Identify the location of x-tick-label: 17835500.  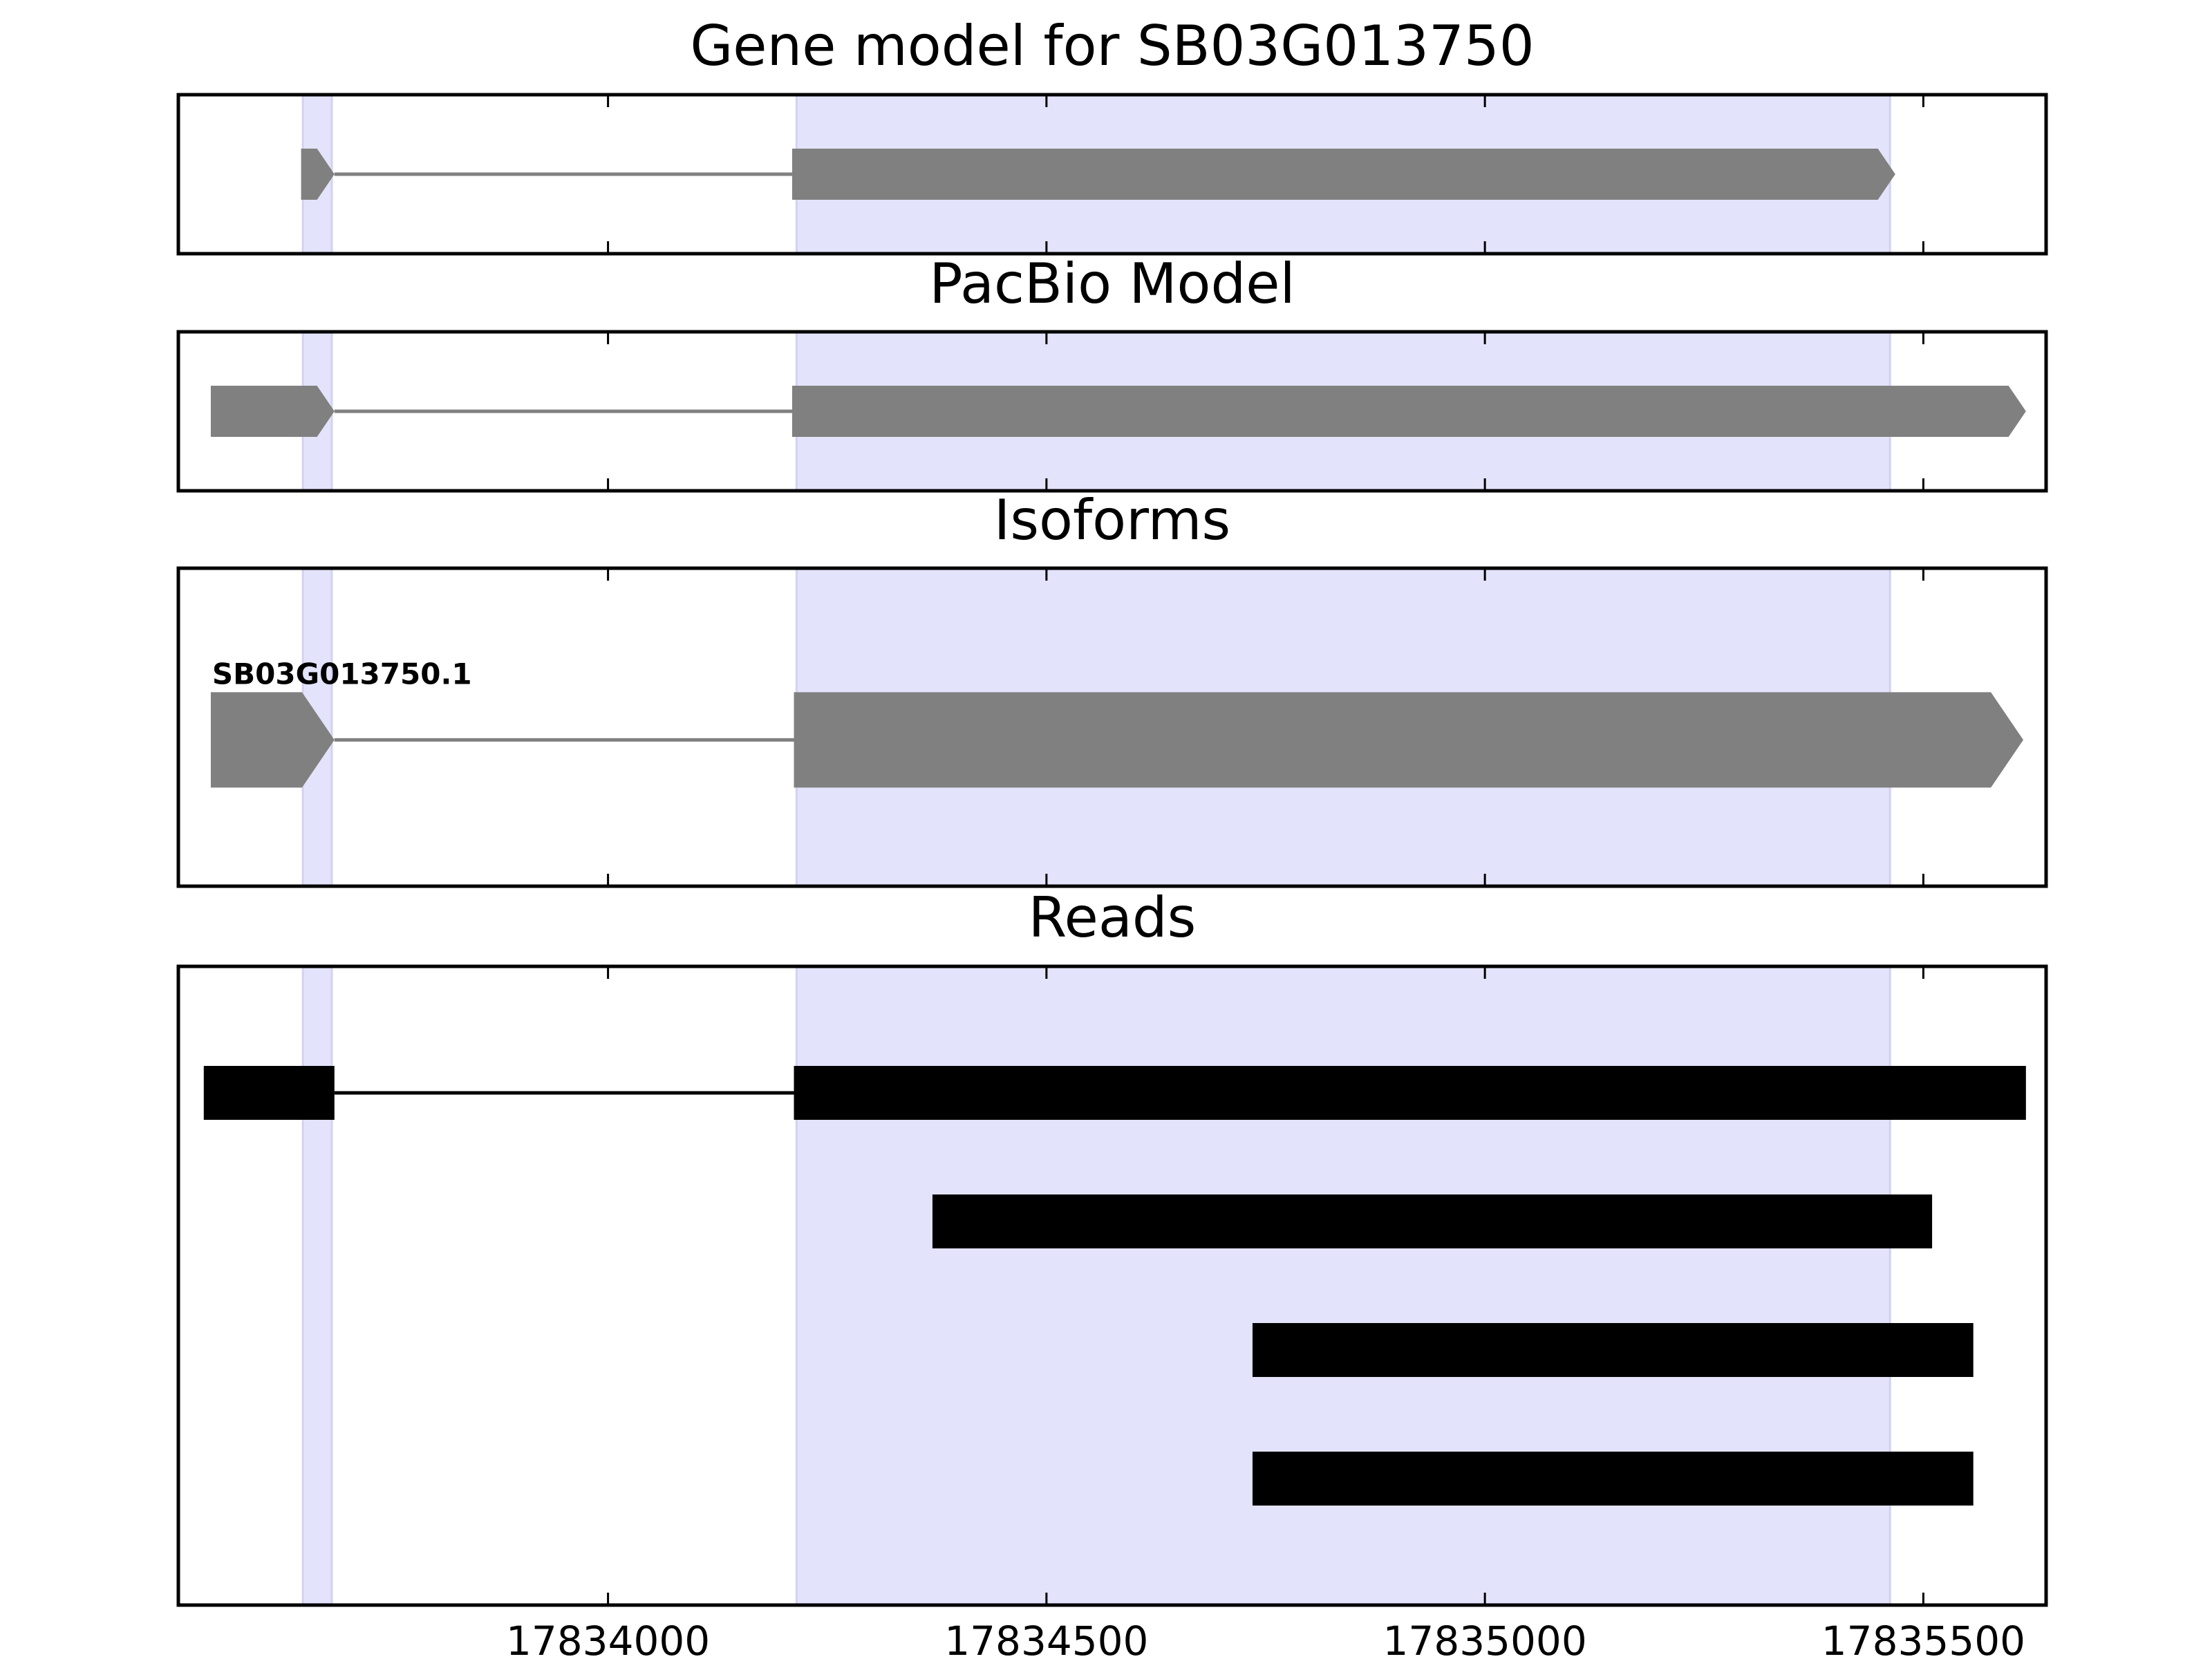
(1923, 1638).